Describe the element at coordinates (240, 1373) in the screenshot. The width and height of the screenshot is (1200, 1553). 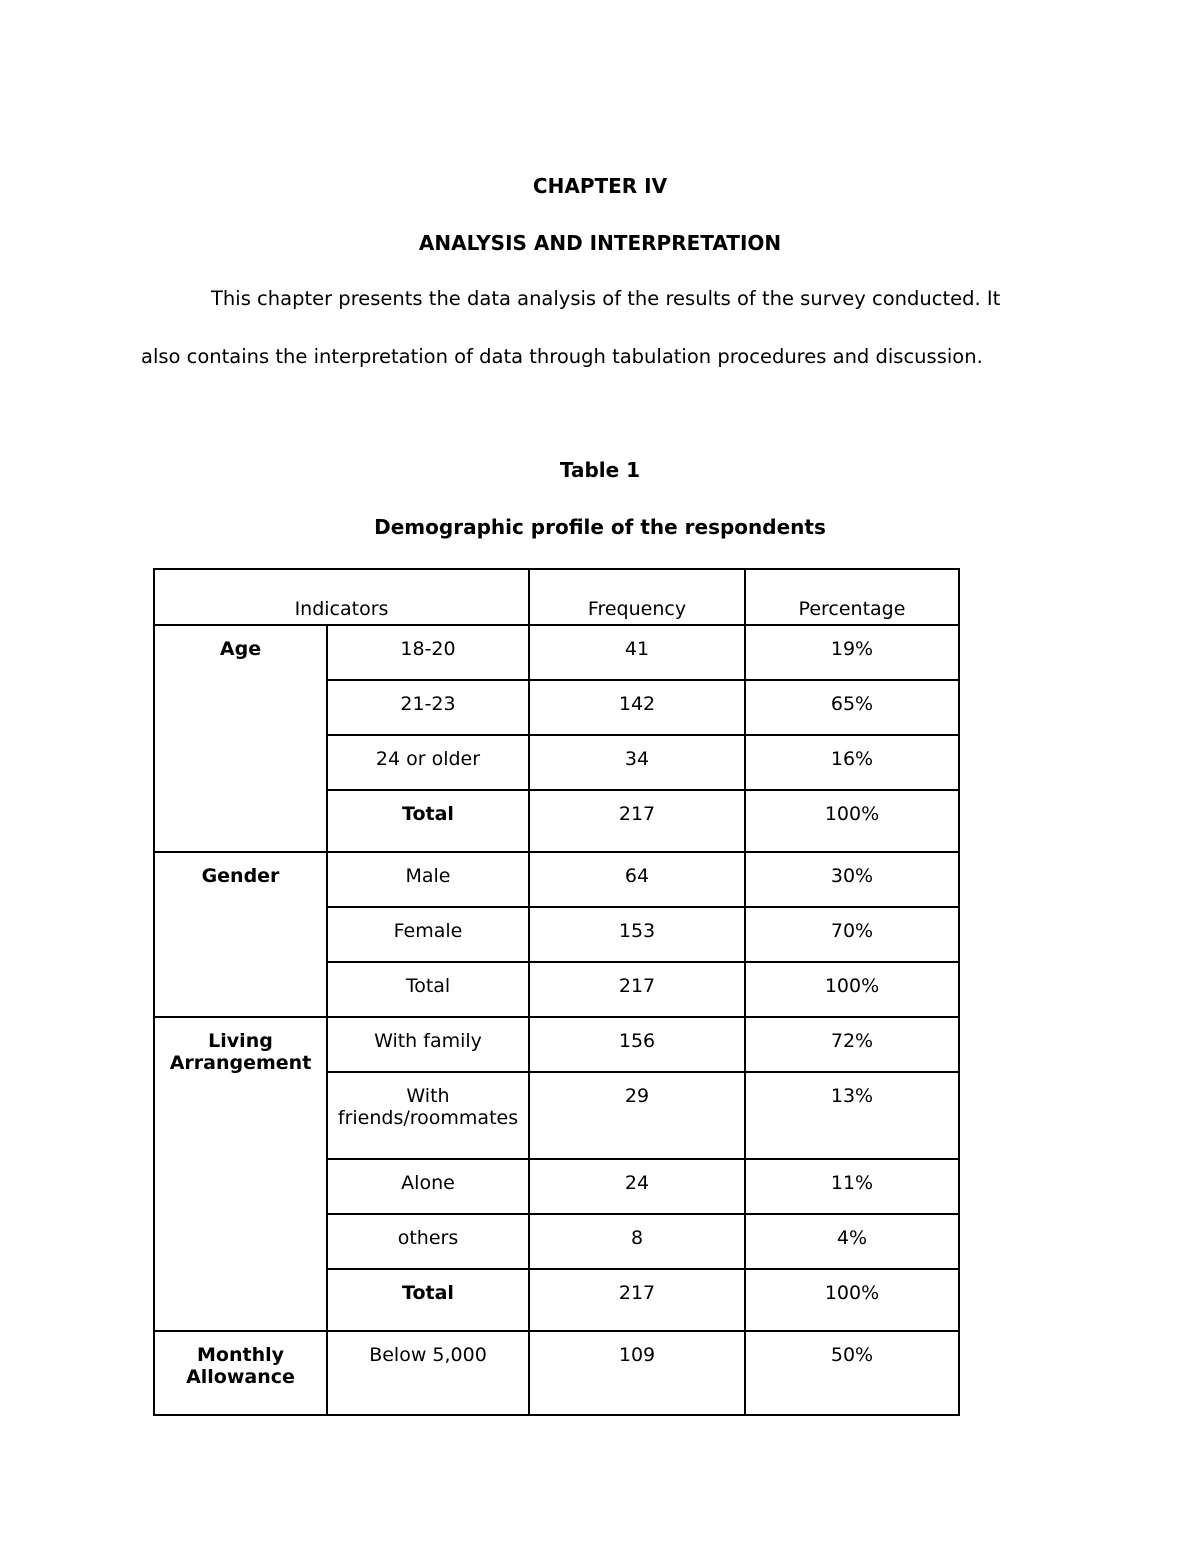
I see `group-label: Monthly Allowance` at that location.